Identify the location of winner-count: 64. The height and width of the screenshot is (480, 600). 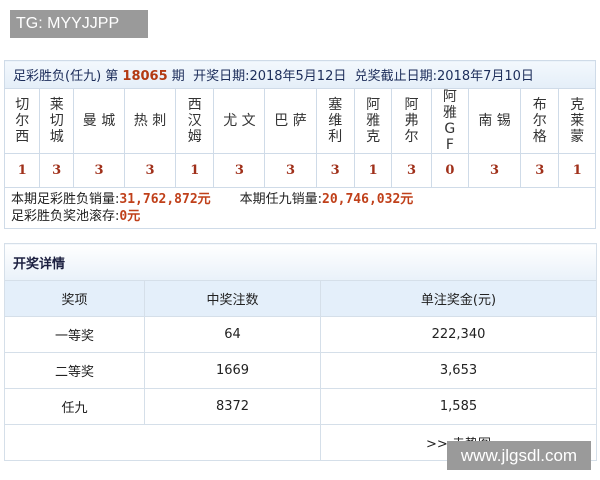
(232, 334).